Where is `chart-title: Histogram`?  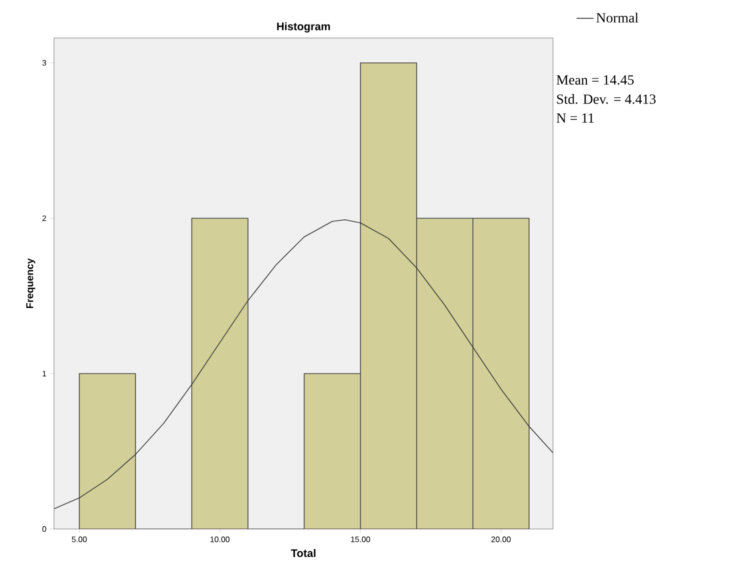
chart-title: Histogram is located at coordinates (303, 27).